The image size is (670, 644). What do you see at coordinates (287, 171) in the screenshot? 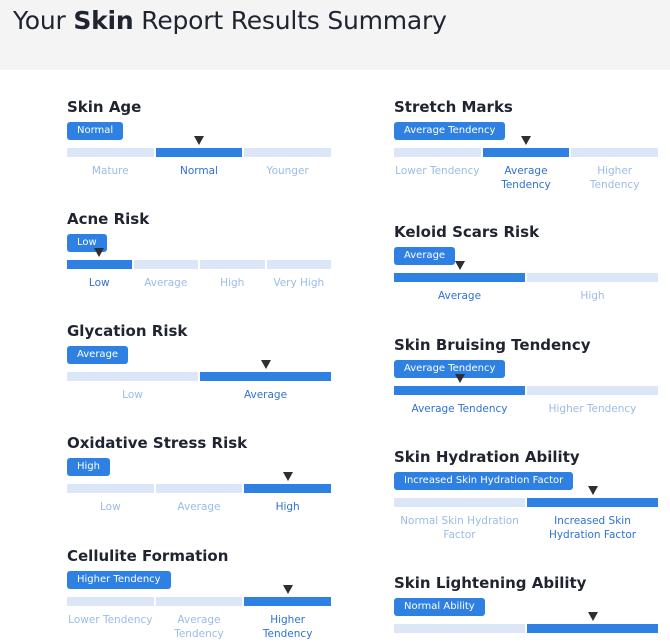
I see `scale-label: Younger` at bounding box center [287, 171].